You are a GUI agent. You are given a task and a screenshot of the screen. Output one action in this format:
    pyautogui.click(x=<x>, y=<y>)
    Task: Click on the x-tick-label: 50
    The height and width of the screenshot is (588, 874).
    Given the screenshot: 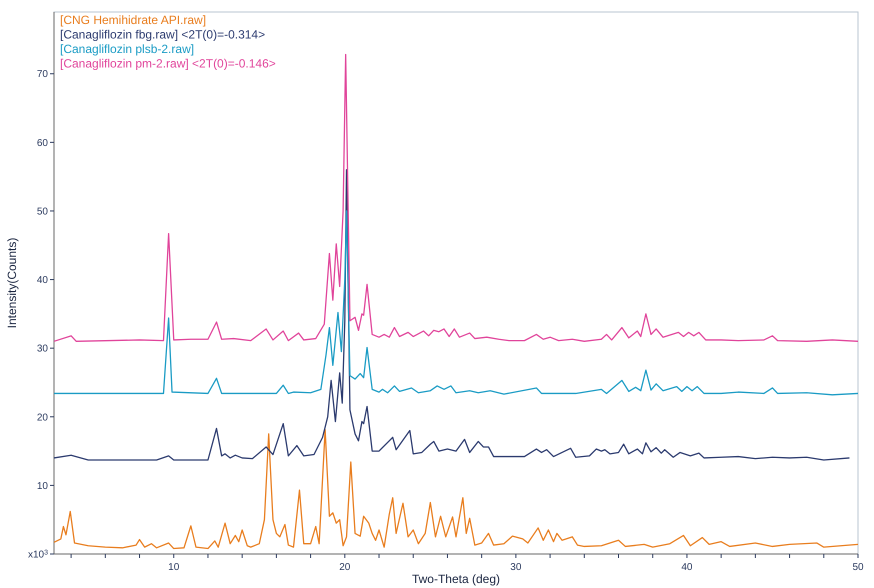 What is the action you would take?
    pyautogui.click(x=858, y=567)
    